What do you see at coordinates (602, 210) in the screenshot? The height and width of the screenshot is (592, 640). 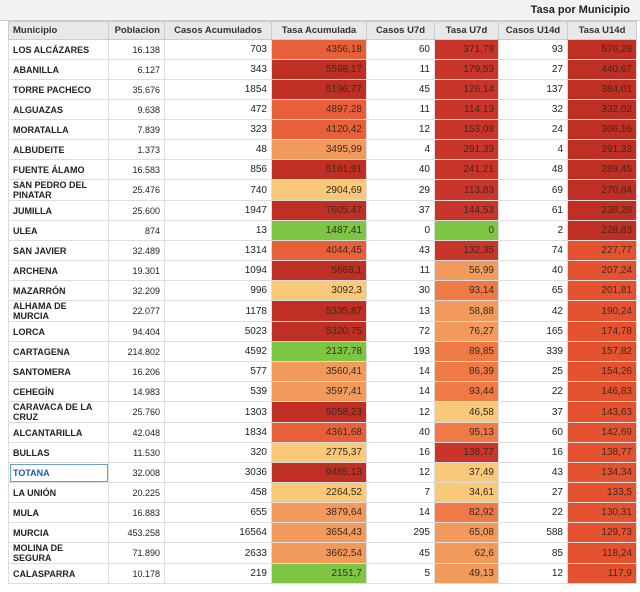 I see `table-cell: 238,28` at bounding box center [602, 210].